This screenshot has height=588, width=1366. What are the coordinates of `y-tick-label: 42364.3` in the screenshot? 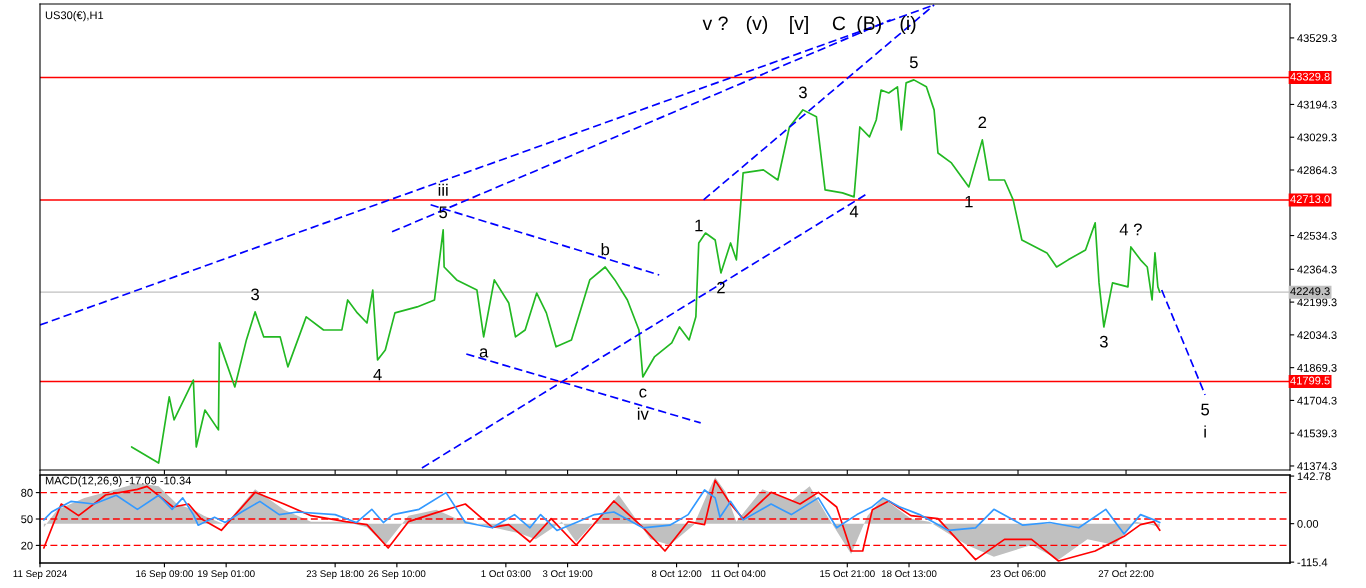 It's located at (1317, 269).